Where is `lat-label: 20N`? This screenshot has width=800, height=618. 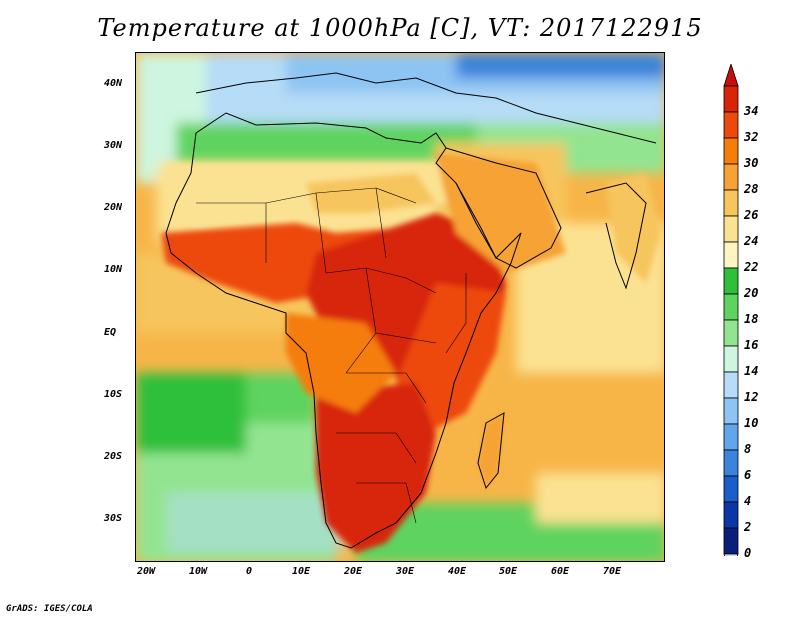
lat-label: 20N is located at coordinates (113, 207).